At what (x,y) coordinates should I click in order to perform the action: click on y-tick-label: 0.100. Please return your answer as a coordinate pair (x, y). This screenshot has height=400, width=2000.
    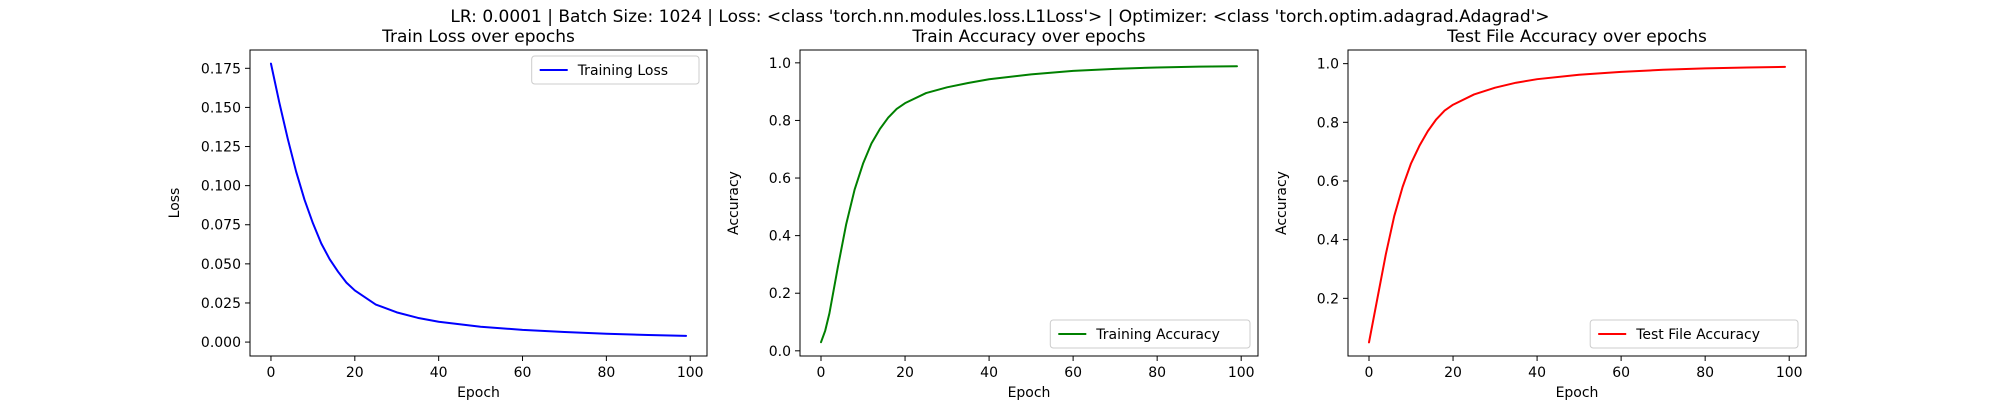
    Looking at the image, I should click on (221, 187).